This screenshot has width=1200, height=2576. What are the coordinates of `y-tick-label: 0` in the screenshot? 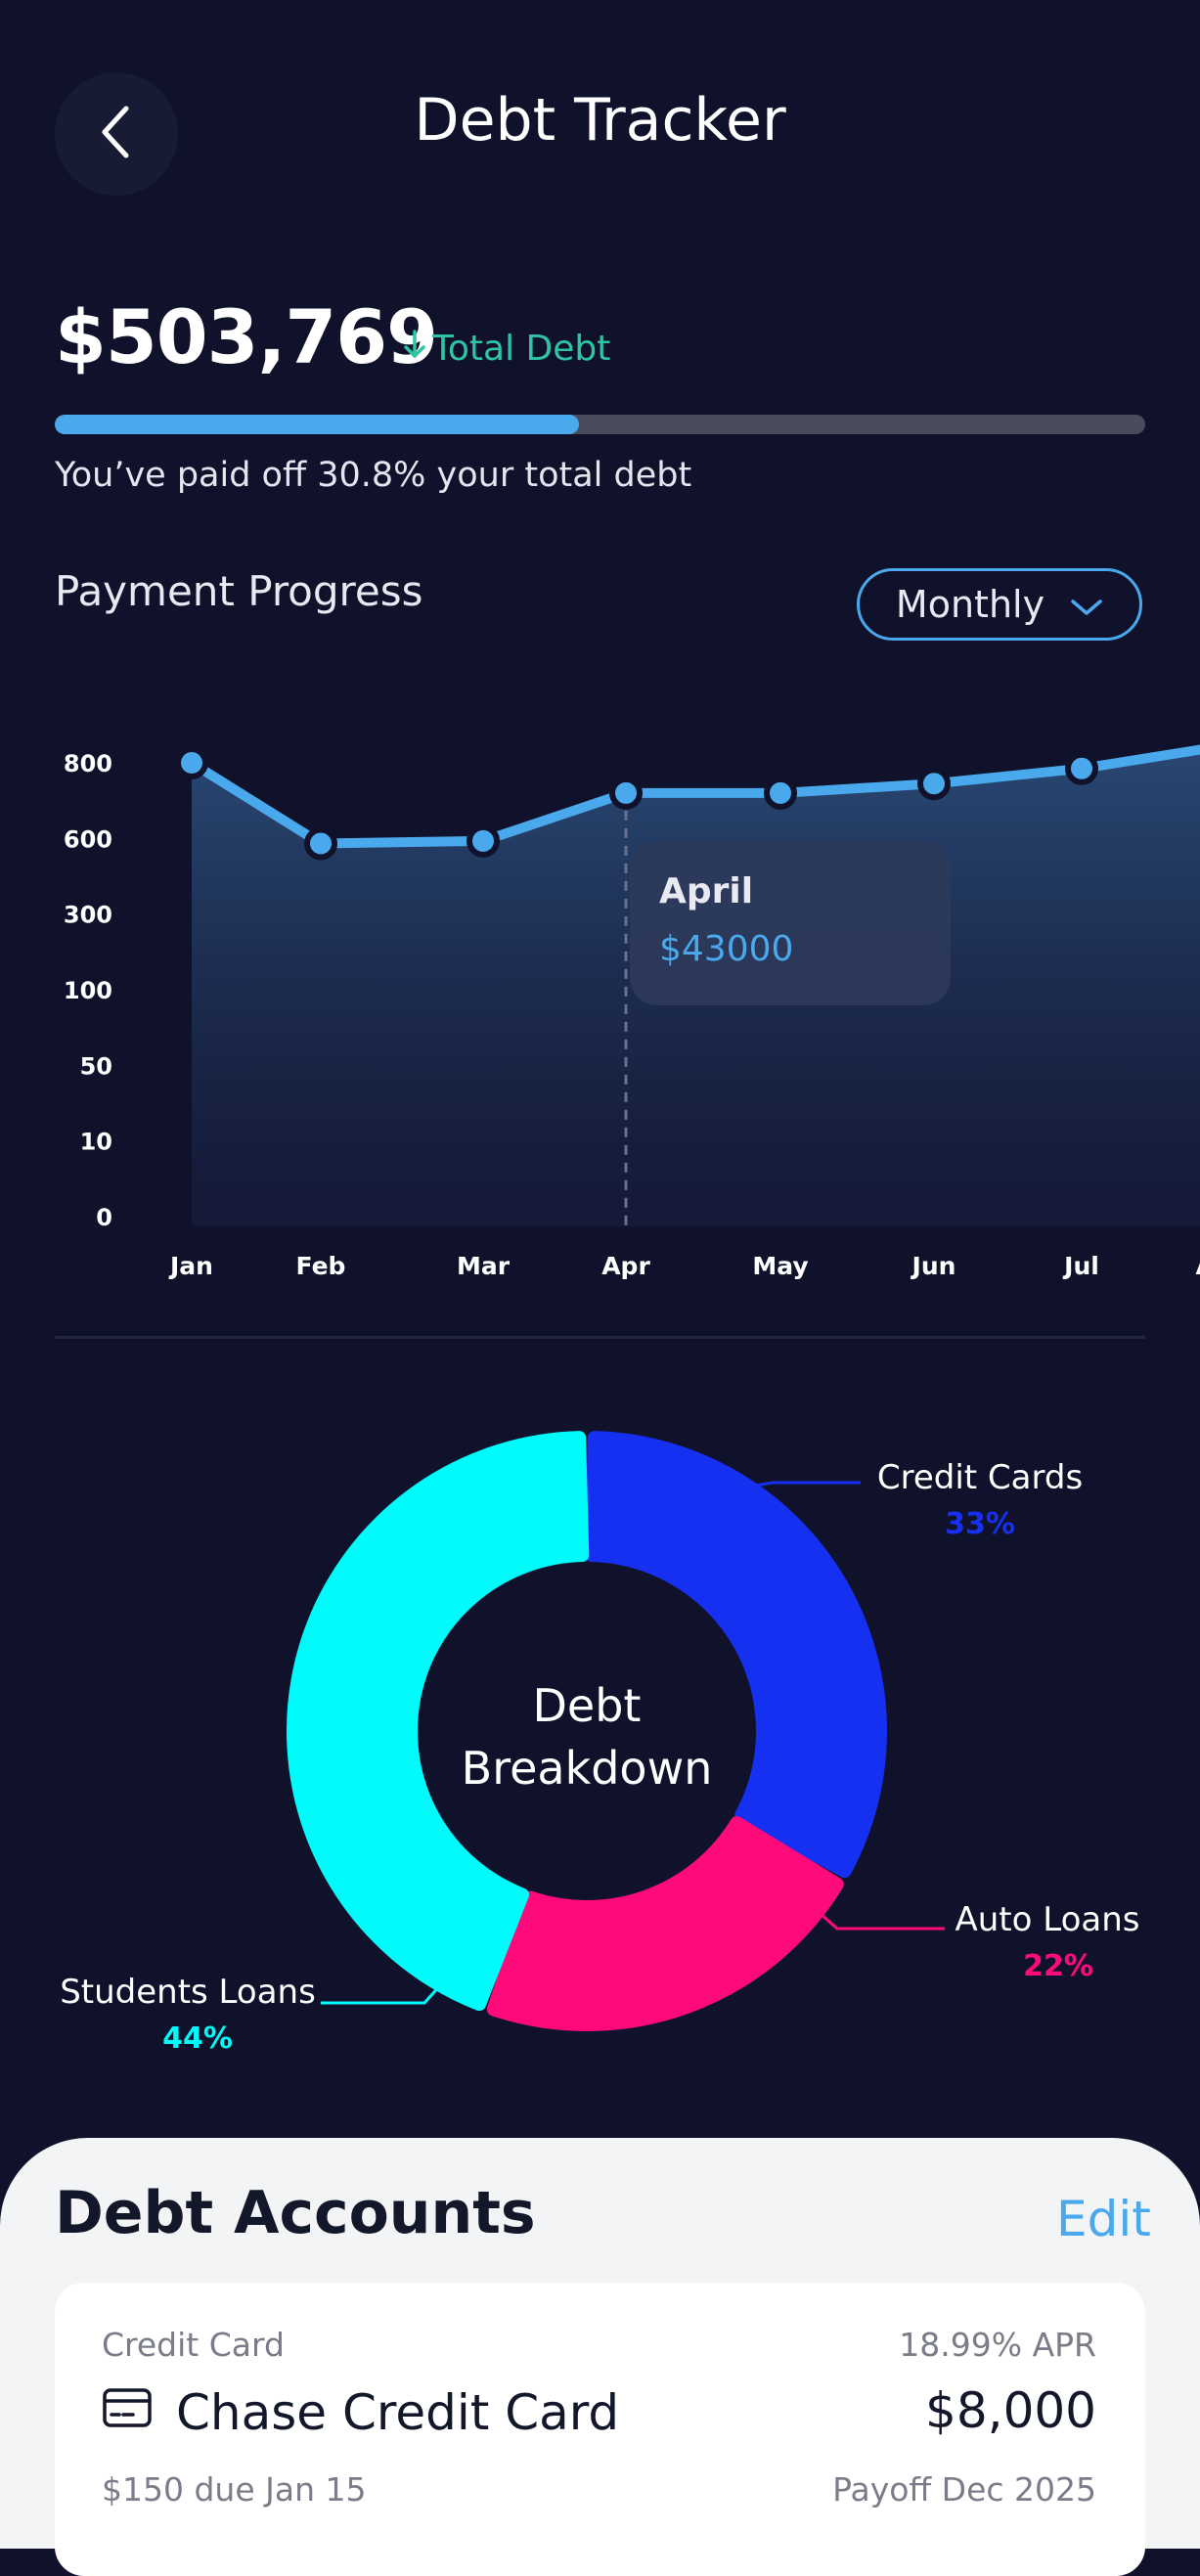 It's located at (104, 1217).